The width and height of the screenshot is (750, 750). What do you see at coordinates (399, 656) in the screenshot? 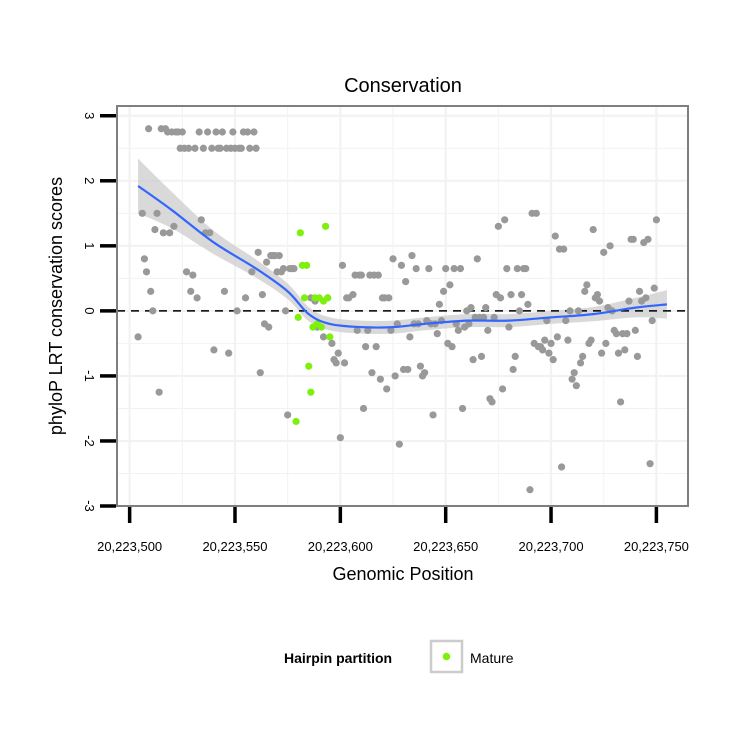
I see `legend: Hairpin partition Mature` at bounding box center [399, 656].